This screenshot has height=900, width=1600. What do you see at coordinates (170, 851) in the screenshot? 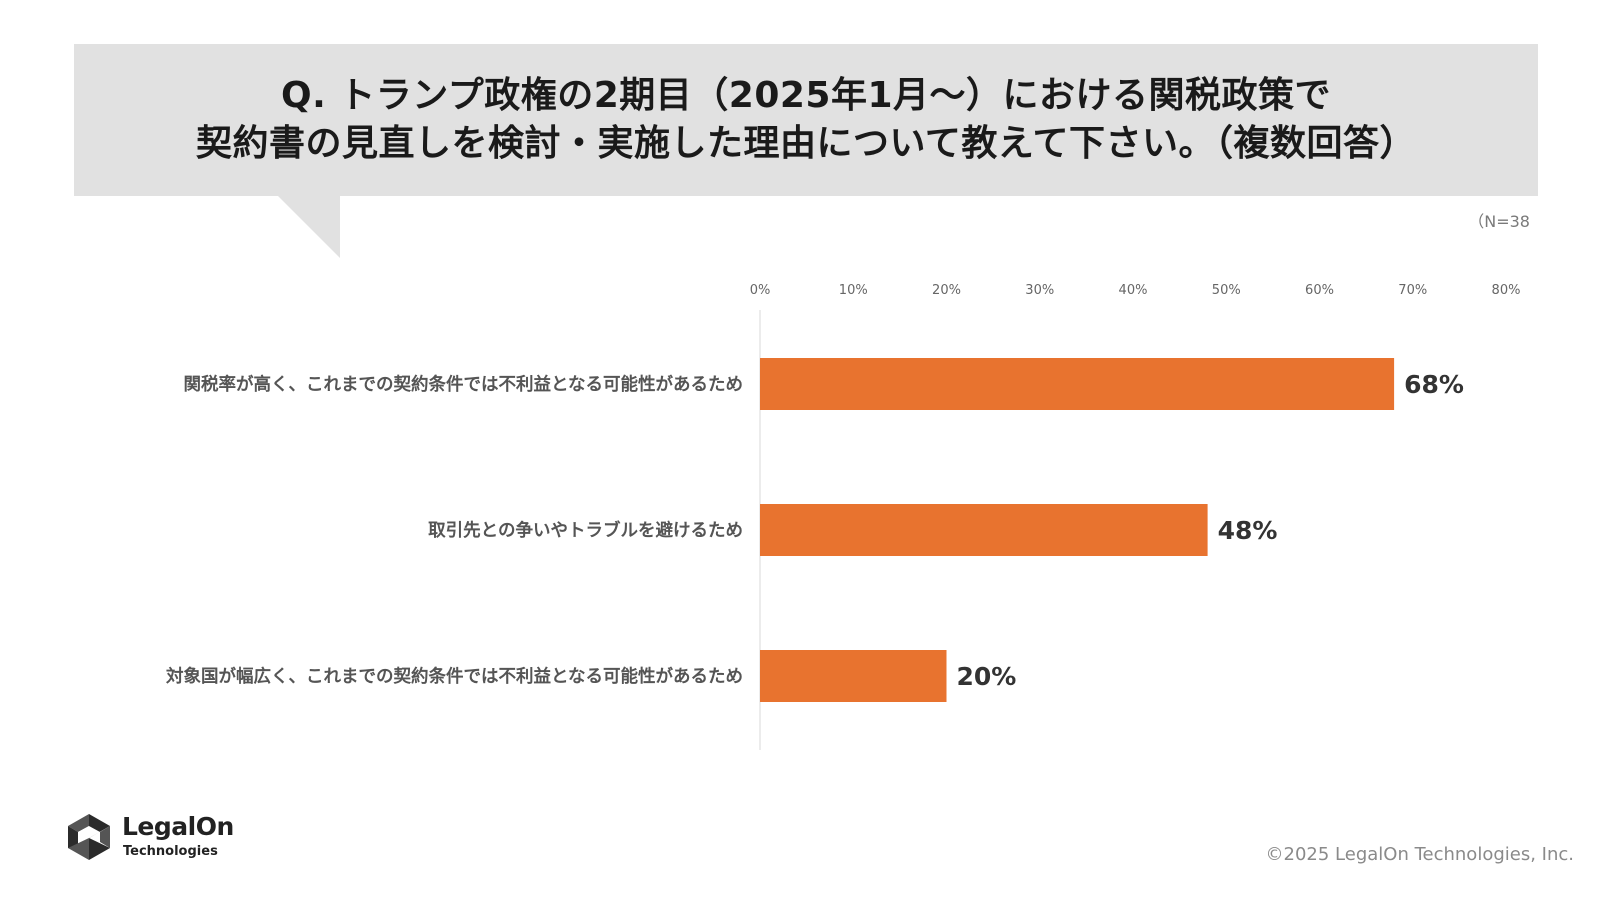
I see `logo-subtitle: Technologies` at bounding box center [170, 851].